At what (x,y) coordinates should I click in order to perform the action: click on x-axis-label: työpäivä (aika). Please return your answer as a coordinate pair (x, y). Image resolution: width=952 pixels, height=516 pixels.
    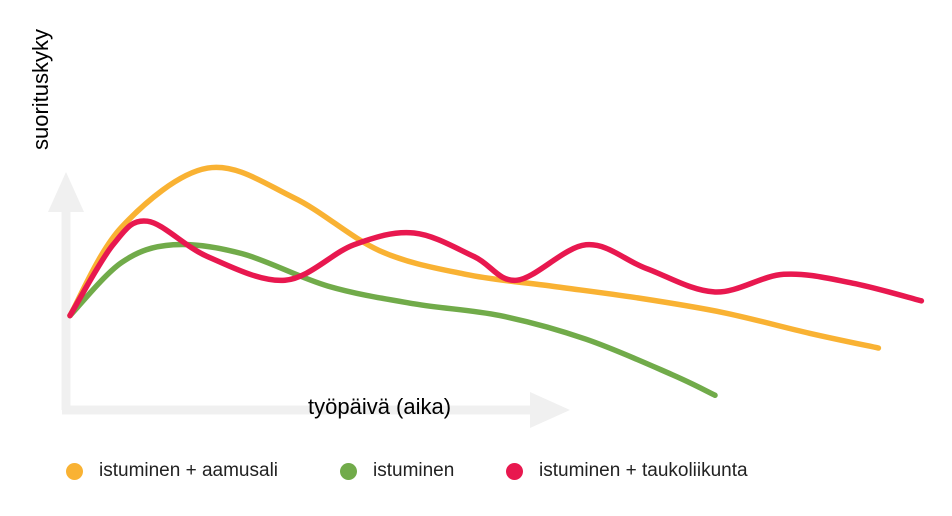
    Looking at the image, I should click on (380, 406).